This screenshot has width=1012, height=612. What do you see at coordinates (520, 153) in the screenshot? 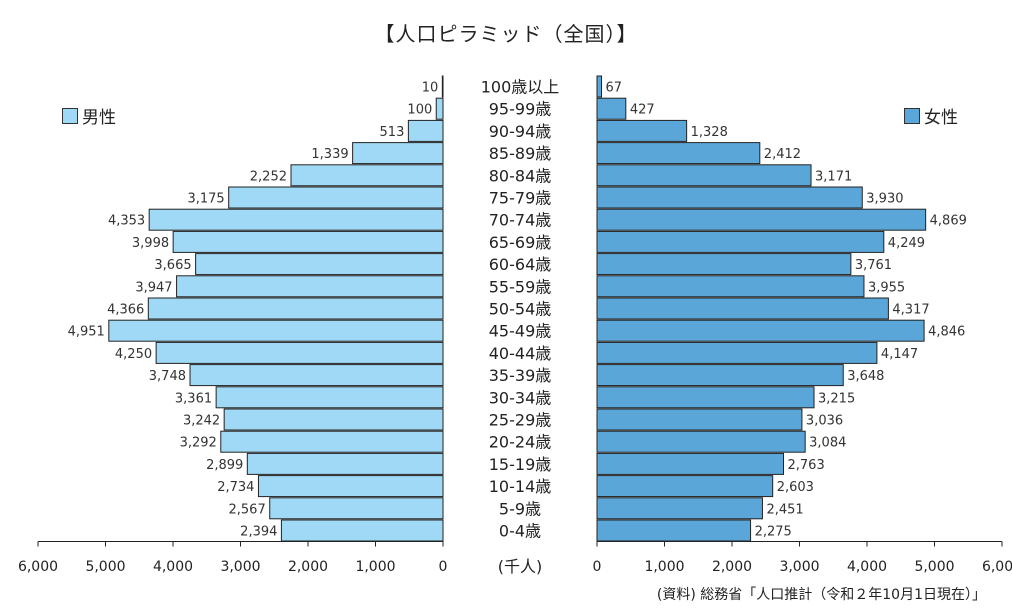
I see `category-label: 85-89歳` at bounding box center [520, 153].